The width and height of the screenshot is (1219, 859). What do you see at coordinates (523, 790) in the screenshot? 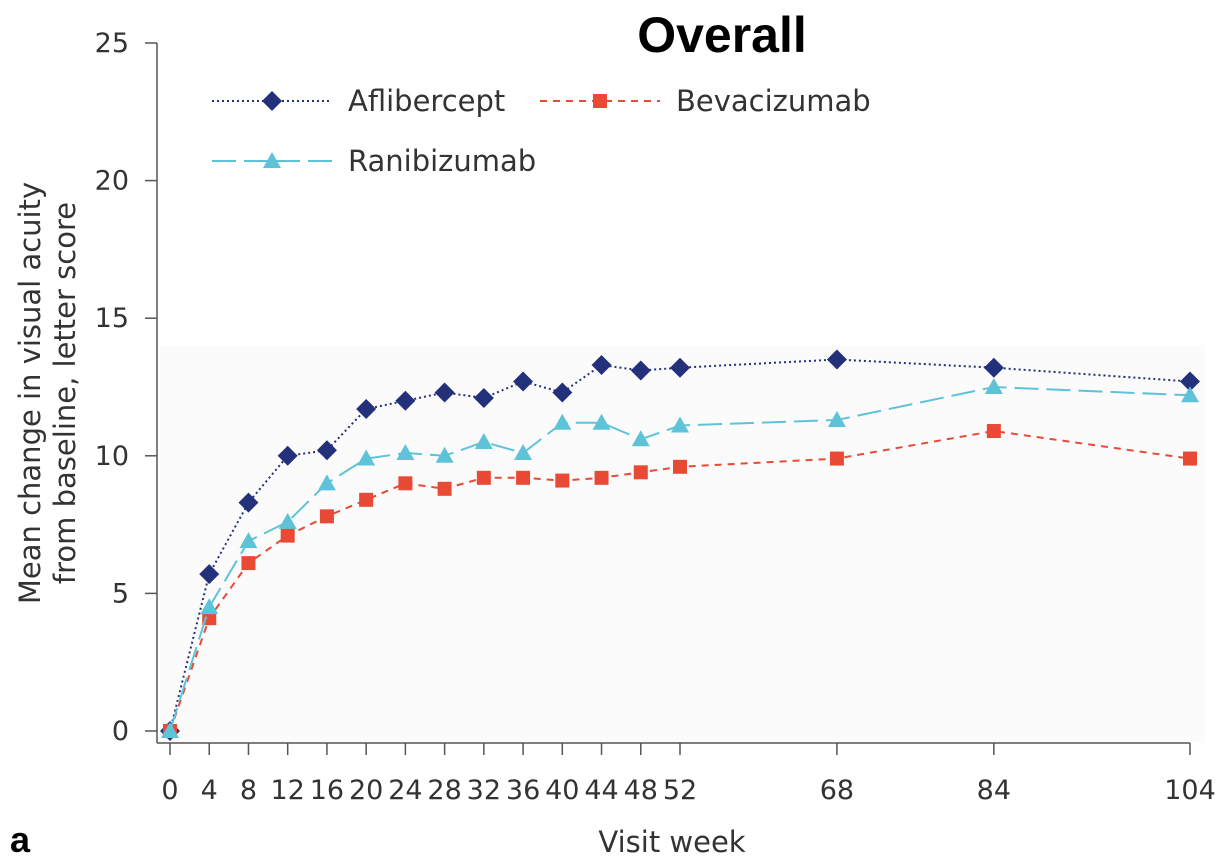
I see `x-tick-label: 36` at bounding box center [523, 790].